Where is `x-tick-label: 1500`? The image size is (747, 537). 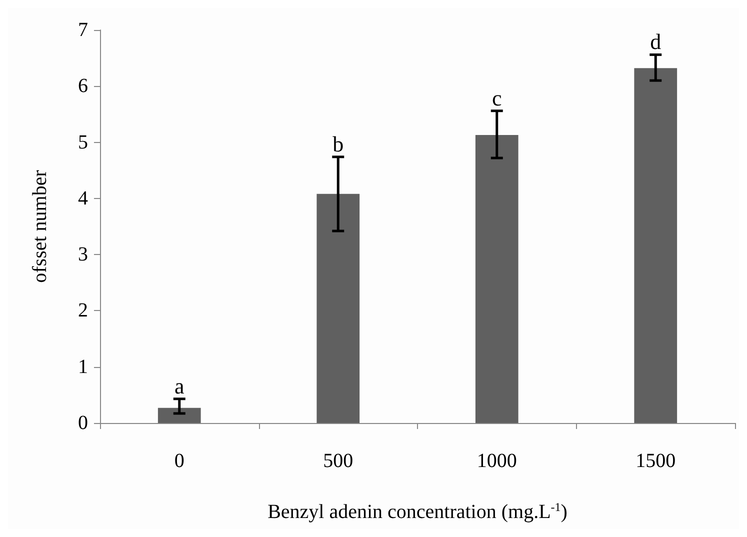
x-tick-label: 1500 is located at coordinates (656, 461).